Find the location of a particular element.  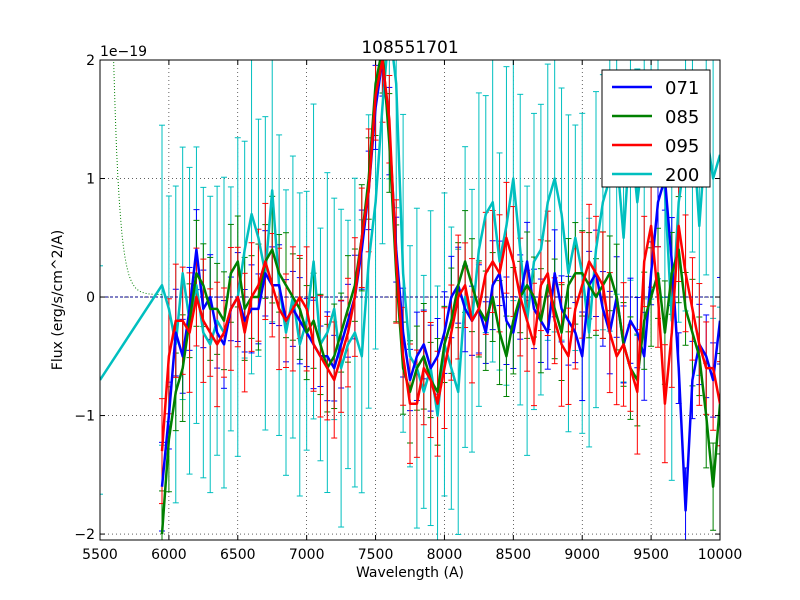

y-tick-label: 0 is located at coordinates (90, 298).